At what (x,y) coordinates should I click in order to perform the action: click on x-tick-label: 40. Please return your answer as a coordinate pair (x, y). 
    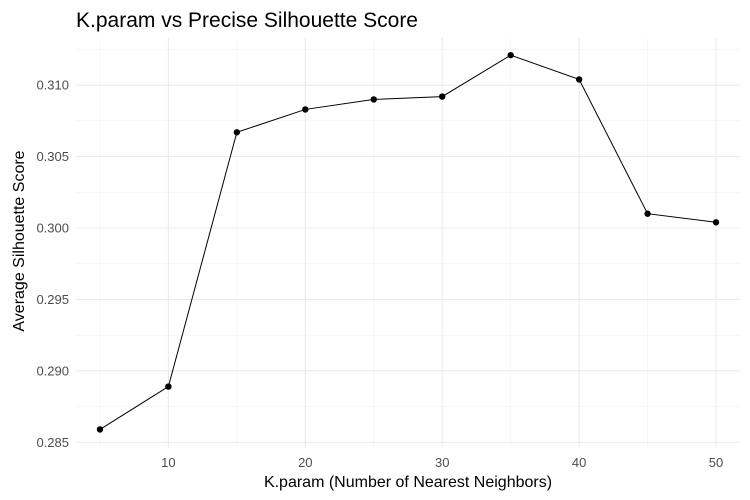
    Looking at the image, I should click on (579, 462).